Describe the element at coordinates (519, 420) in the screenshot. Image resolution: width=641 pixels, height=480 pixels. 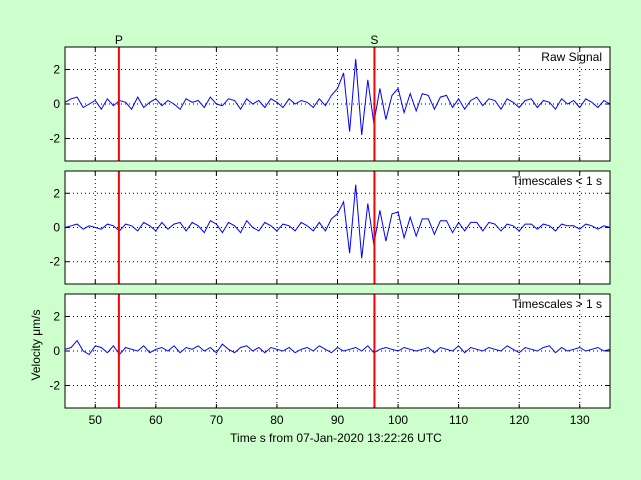
I see `x-tick-label: 120` at that location.